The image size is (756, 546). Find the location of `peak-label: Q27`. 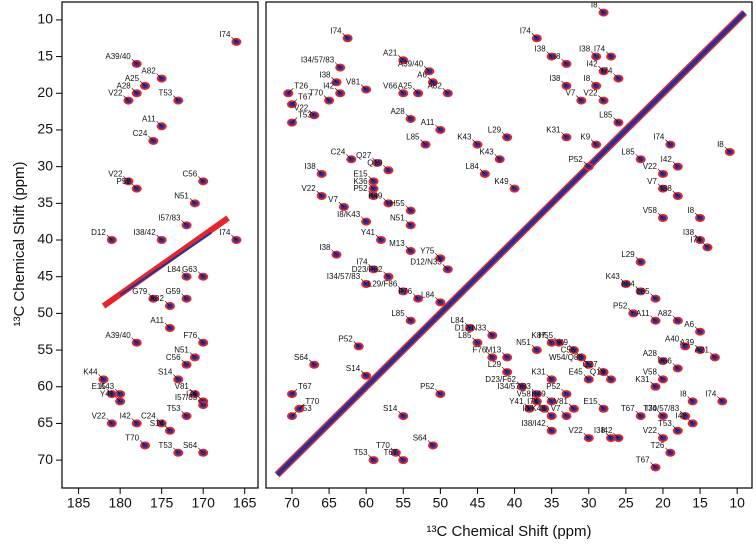

peak-label: Q27 is located at coordinates (364, 155).